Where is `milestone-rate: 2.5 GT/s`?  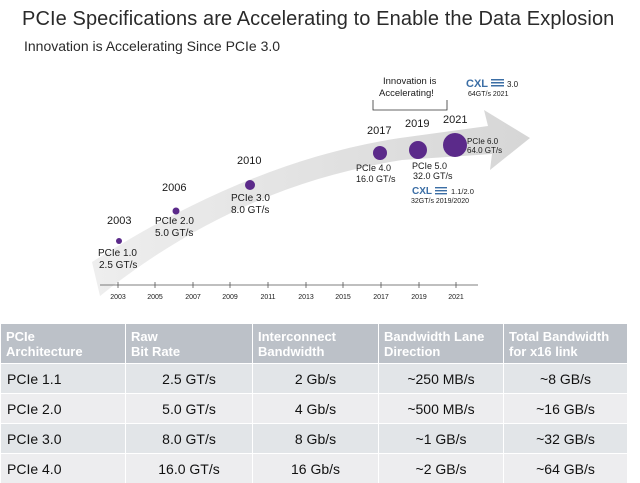
milestone-rate: 2.5 GT/s is located at coordinates (118, 265).